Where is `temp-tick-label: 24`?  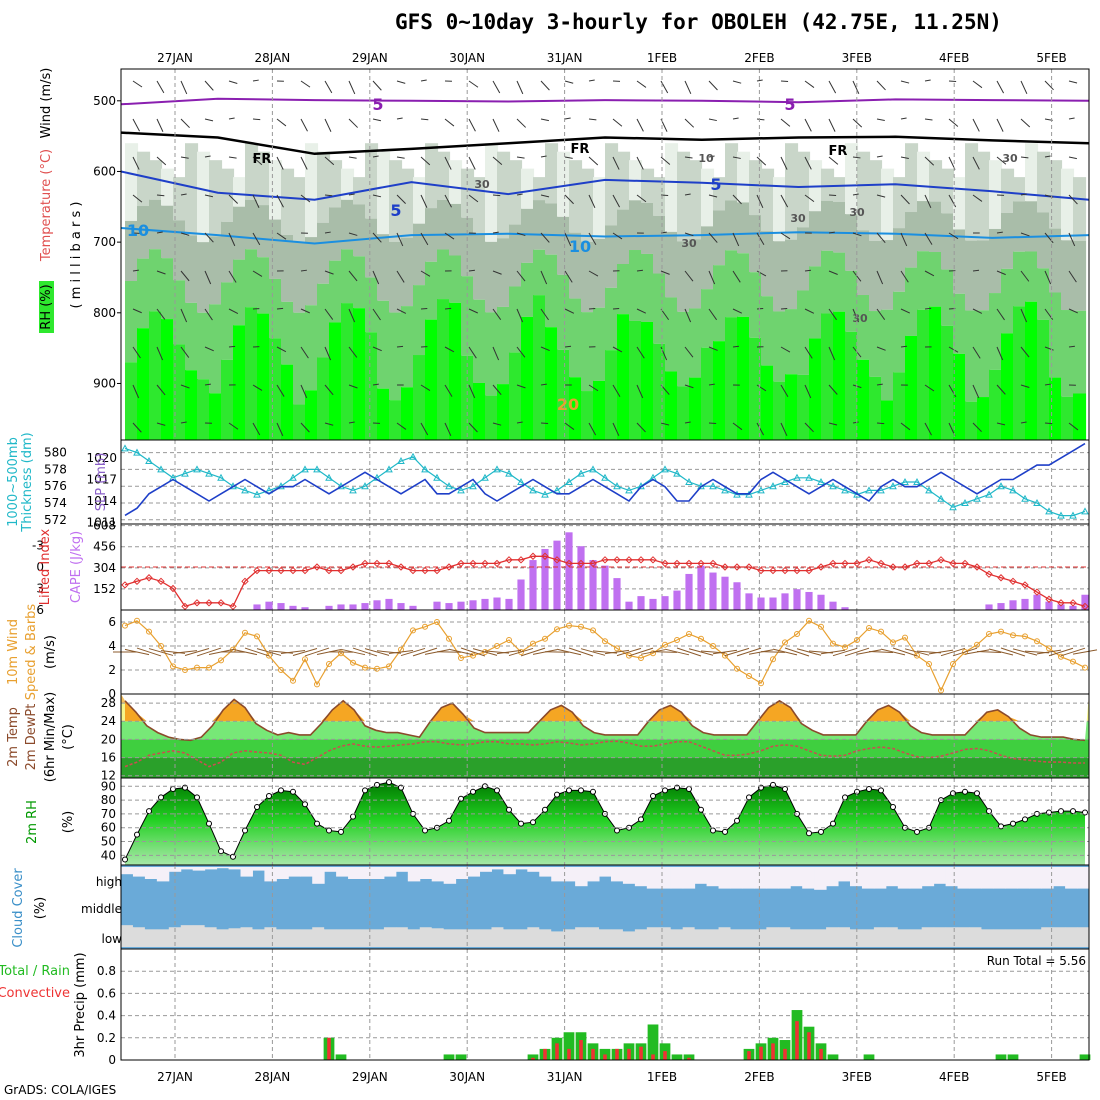 temp-tick-label: 24 is located at coordinates (108, 721).